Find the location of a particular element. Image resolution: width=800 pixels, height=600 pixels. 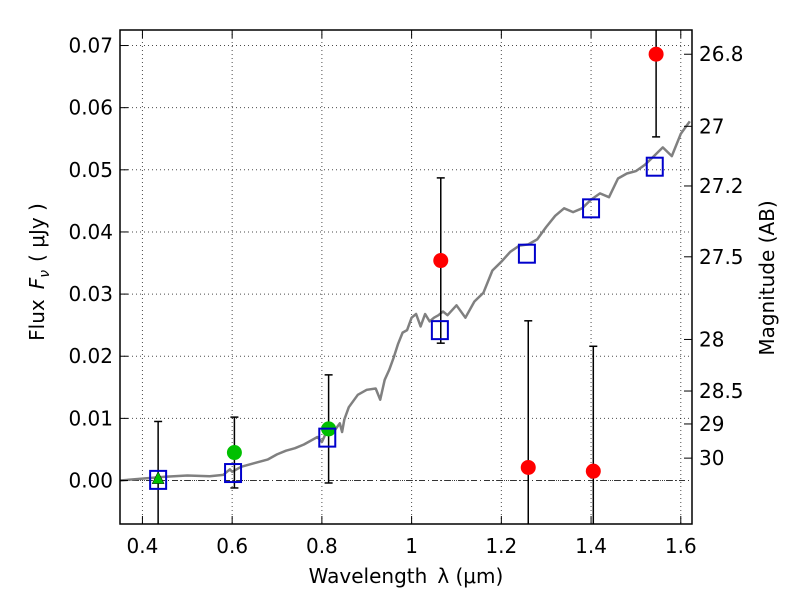

y2-tick-label: 26.8 is located at coordinates (721, 54).